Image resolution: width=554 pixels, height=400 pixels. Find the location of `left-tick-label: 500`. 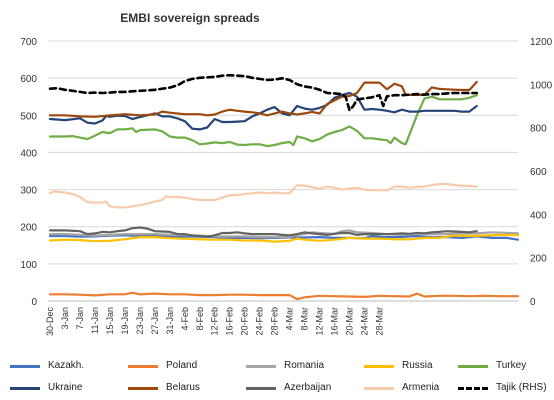

left-tick-label: 500 is located at coordinates (28, 116).